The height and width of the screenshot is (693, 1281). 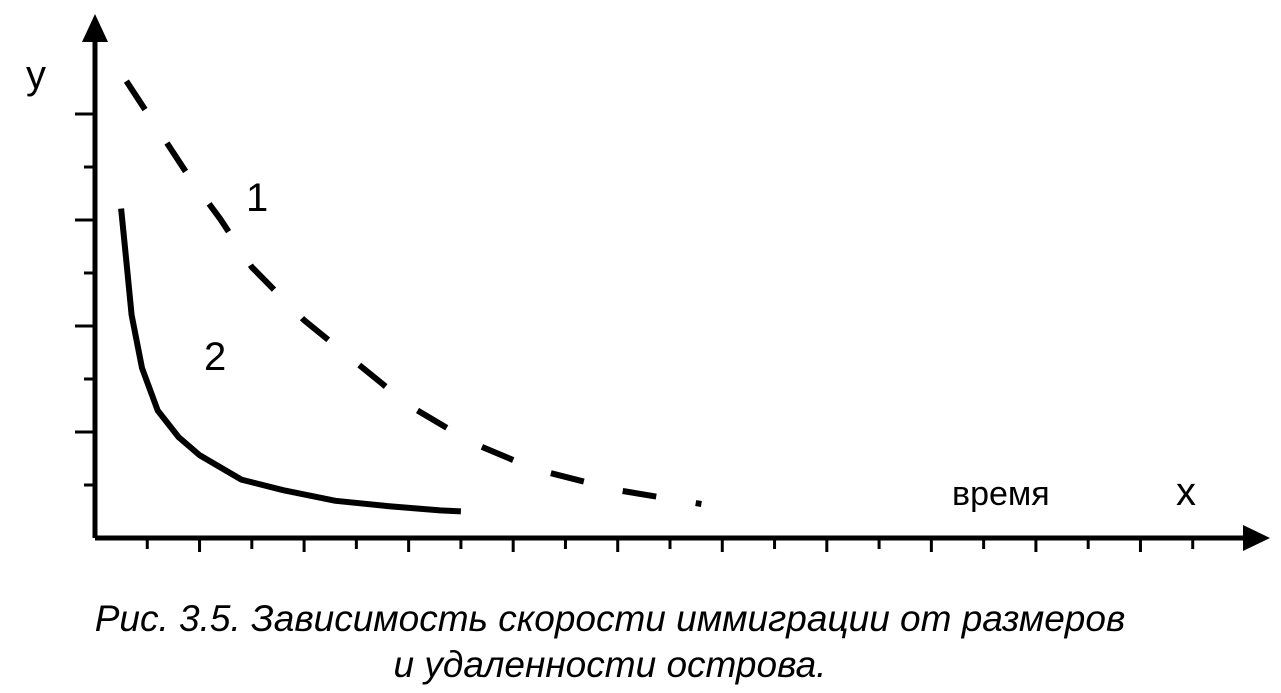 I want to click on figure-caption-line-2: и удаленности острова., so click(x=610, y=664).